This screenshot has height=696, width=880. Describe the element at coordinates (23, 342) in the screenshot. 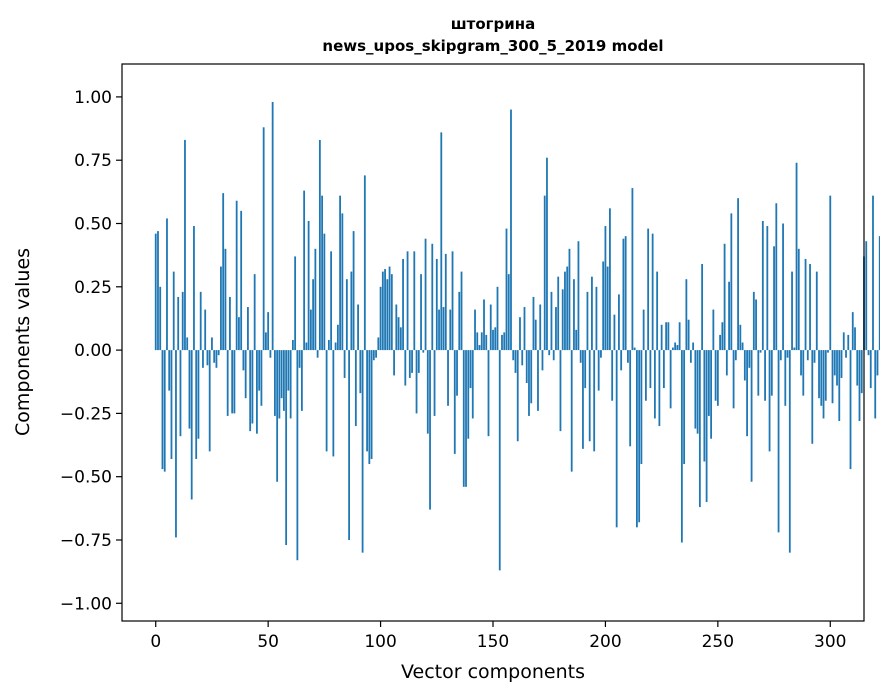

I see `y-axis-label: Components values` at that location.